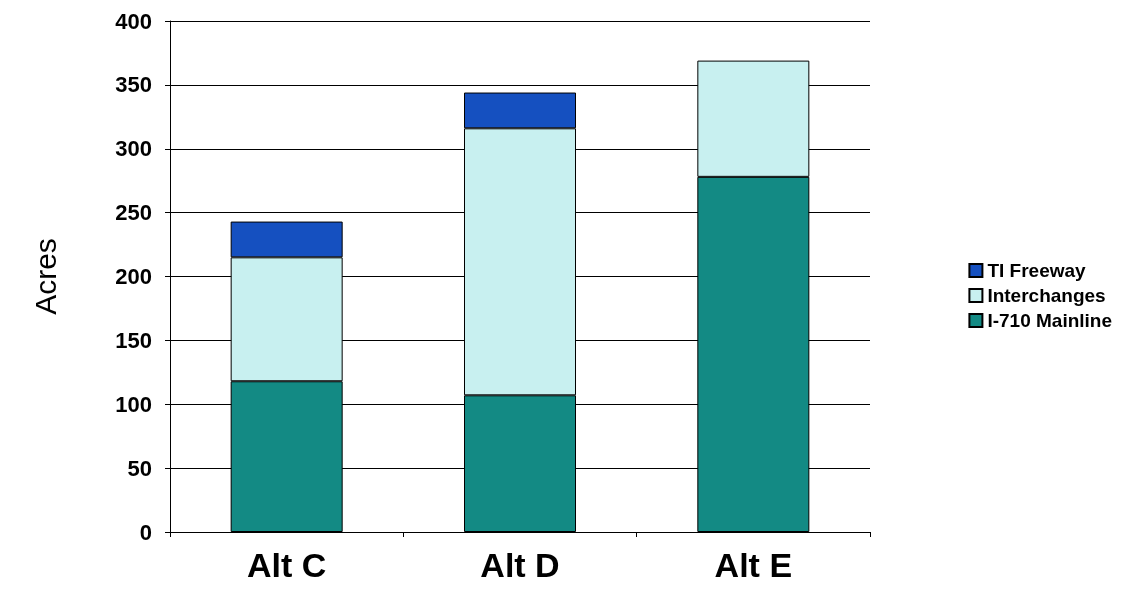 The image size is (1125, 591). I want to click on y-tick-label: 250, so click(133, 213).